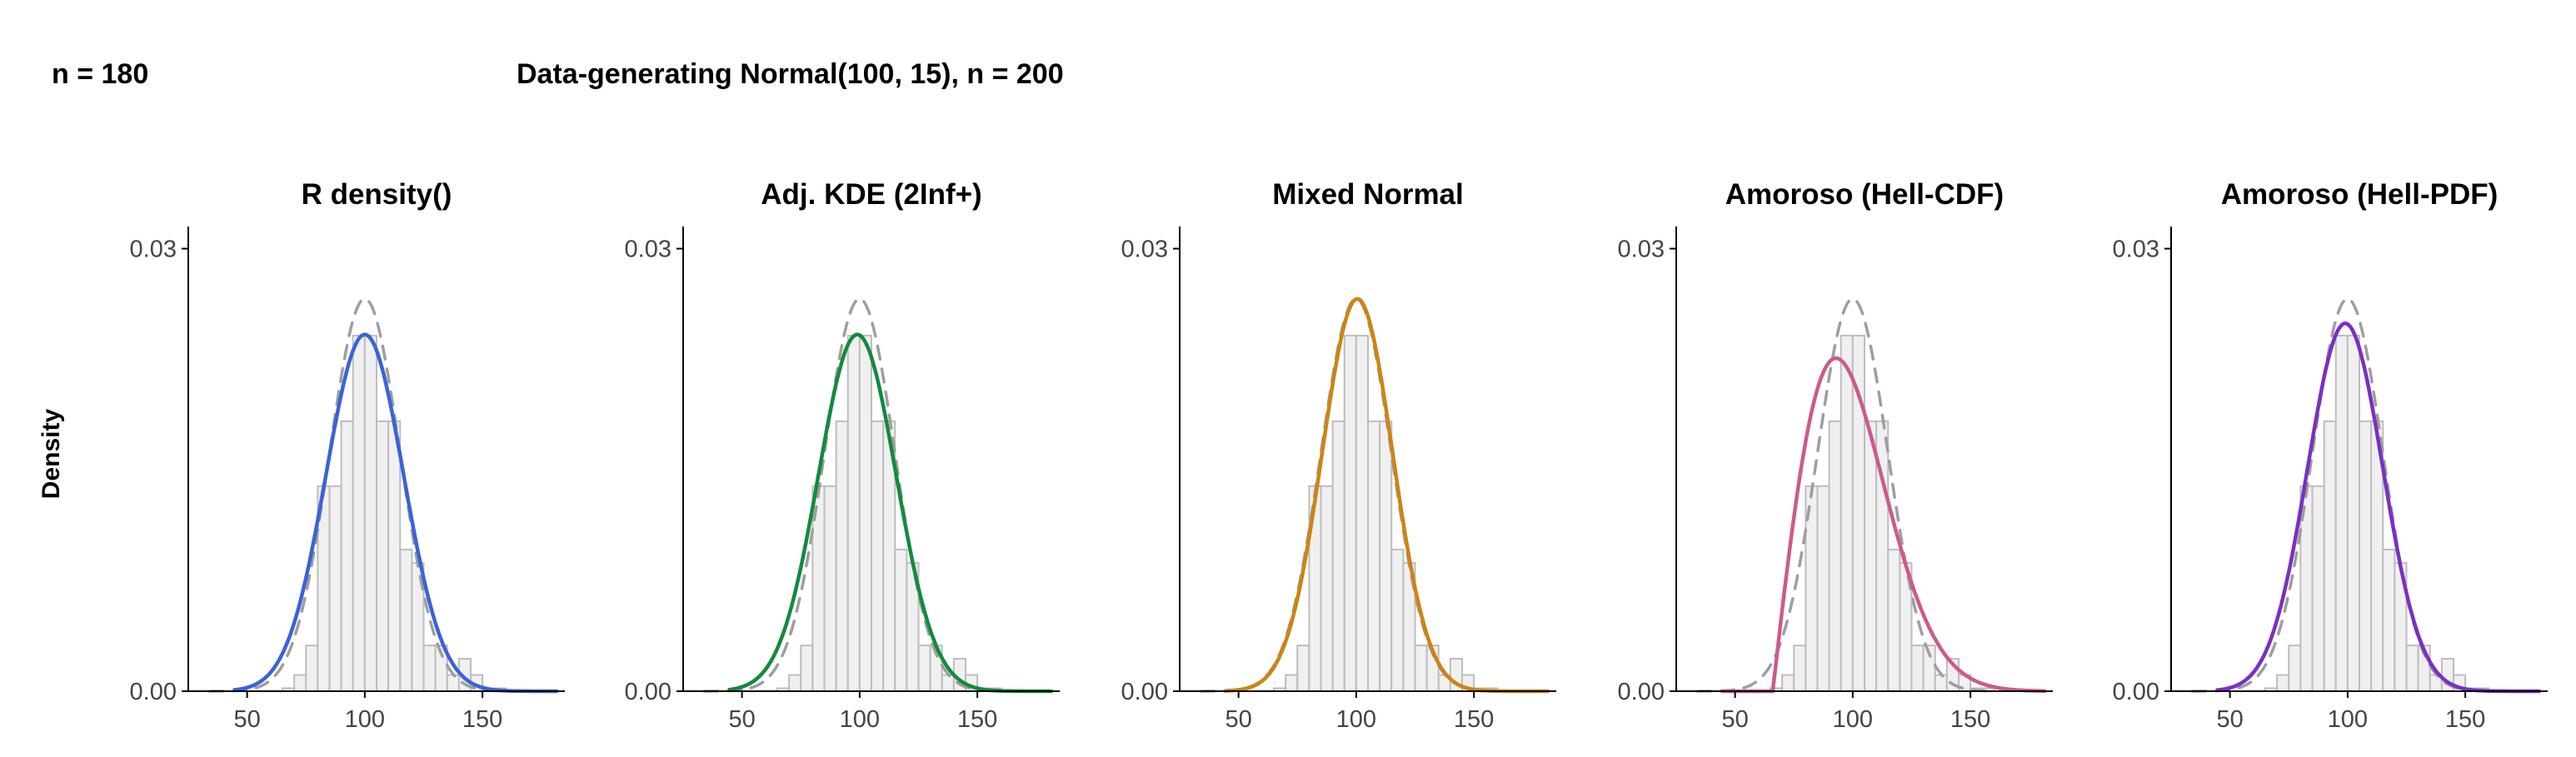 The image size is (2576, 757). Describe the element at coordinates (1368, 194) in the screenshot. I see `panel-title: Mixed Normal` at that location.